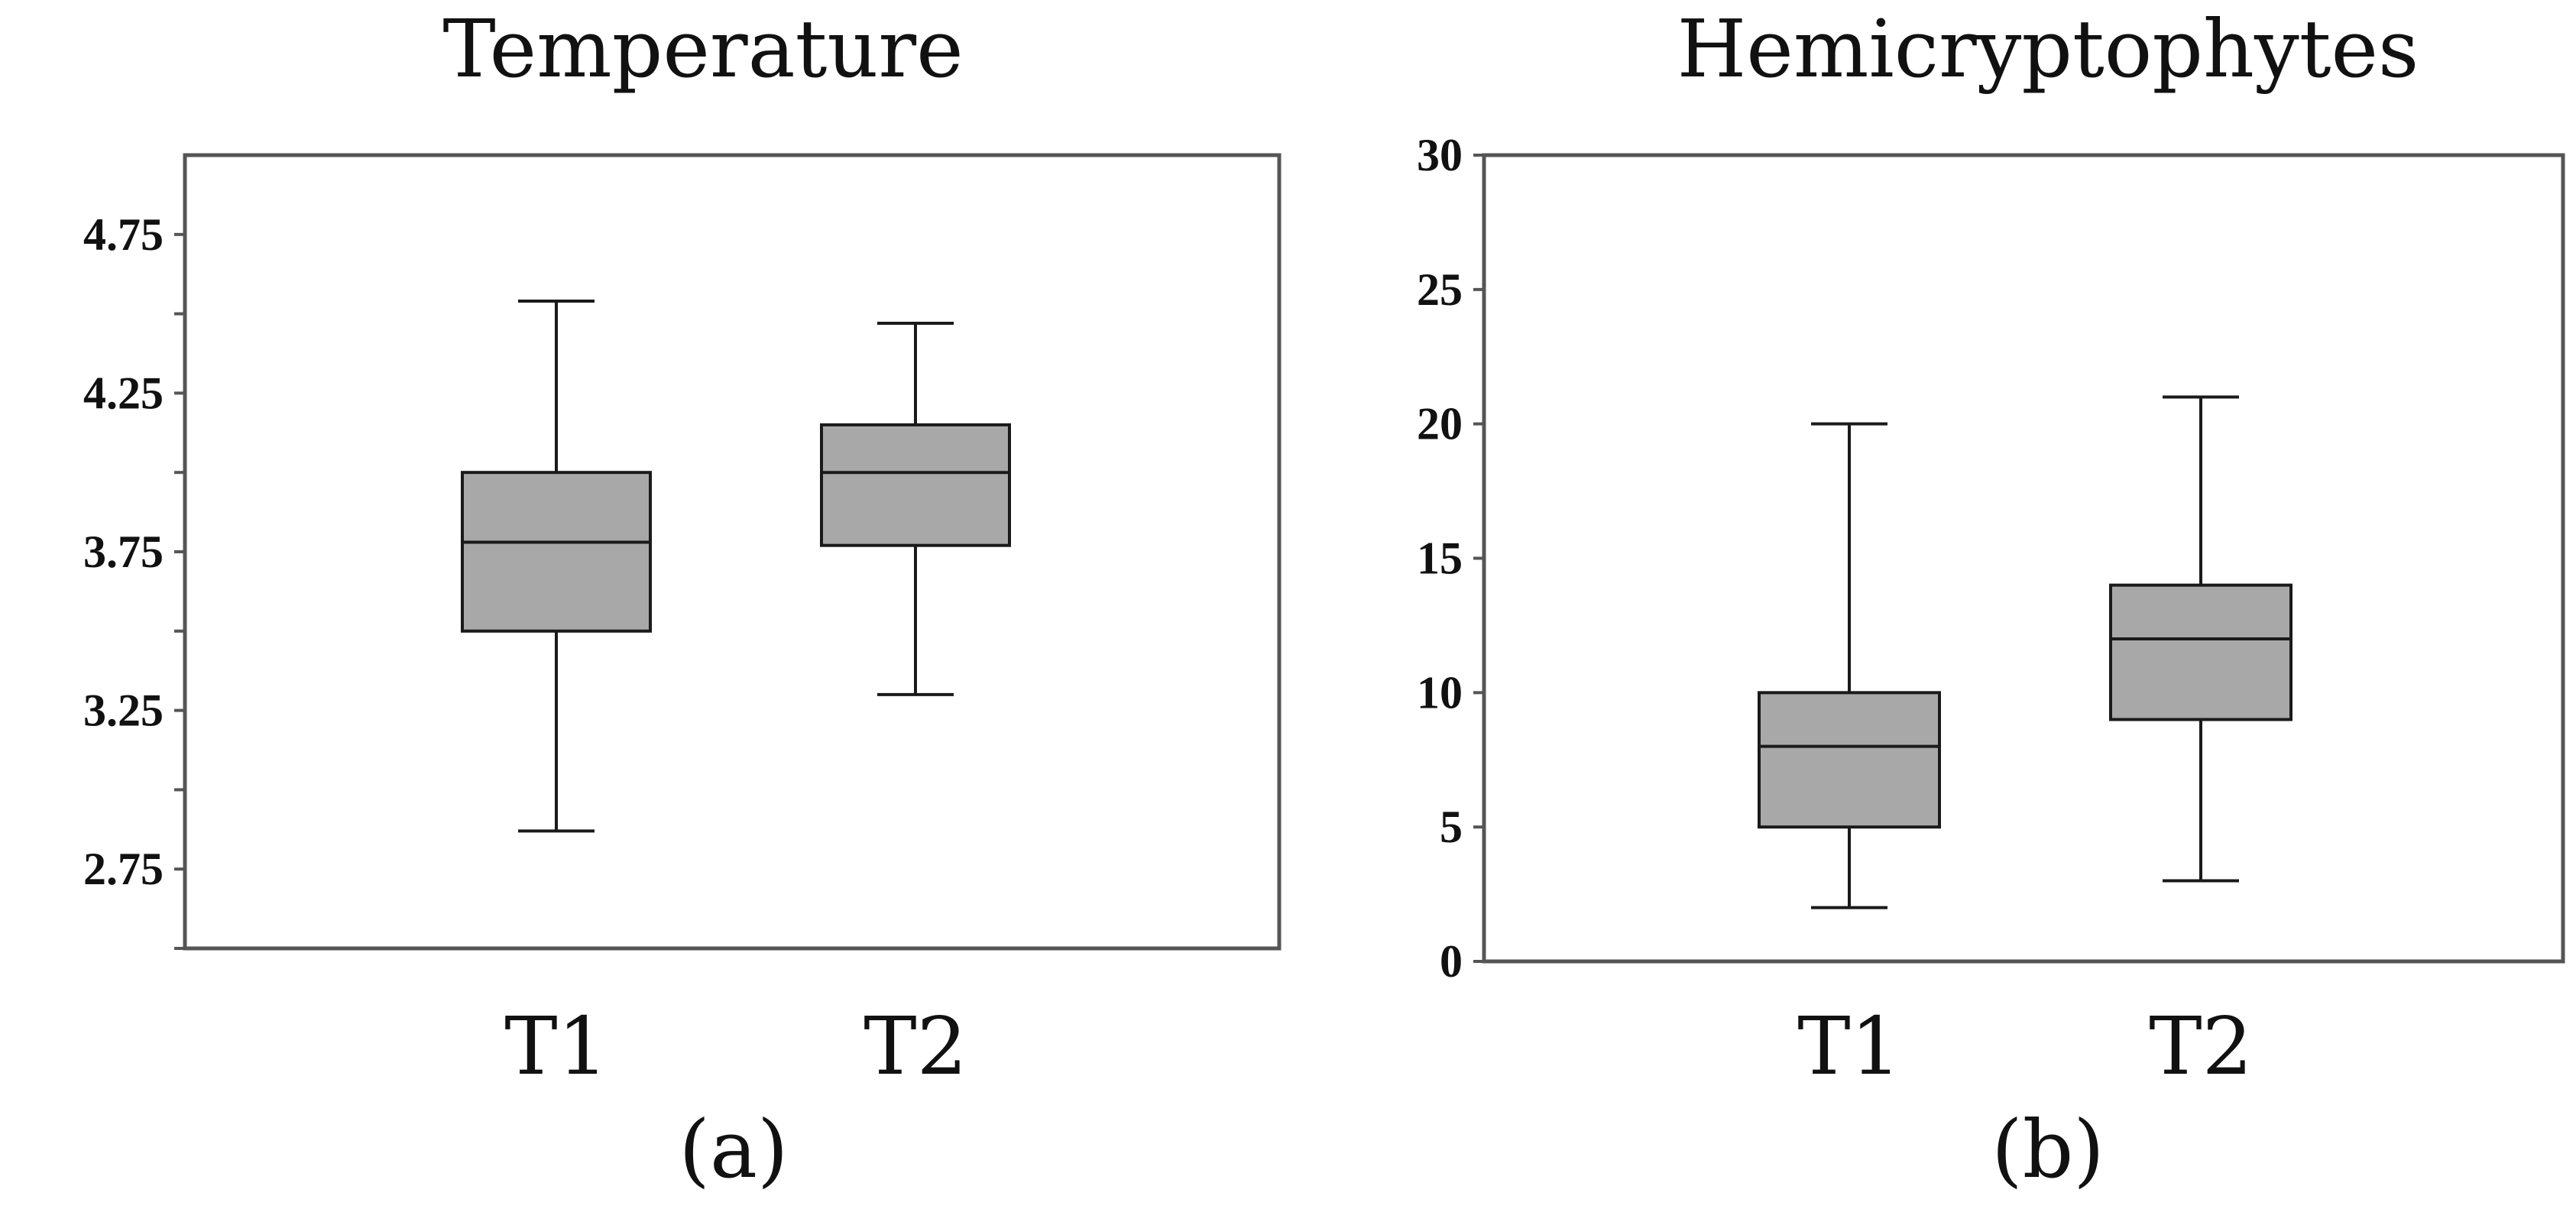 The image size is (2576, 1209). What do you see at coordinates (124, 869) in the screenshot?
I see `y-tick-label: 2.75` at bounding box center [124, 869].